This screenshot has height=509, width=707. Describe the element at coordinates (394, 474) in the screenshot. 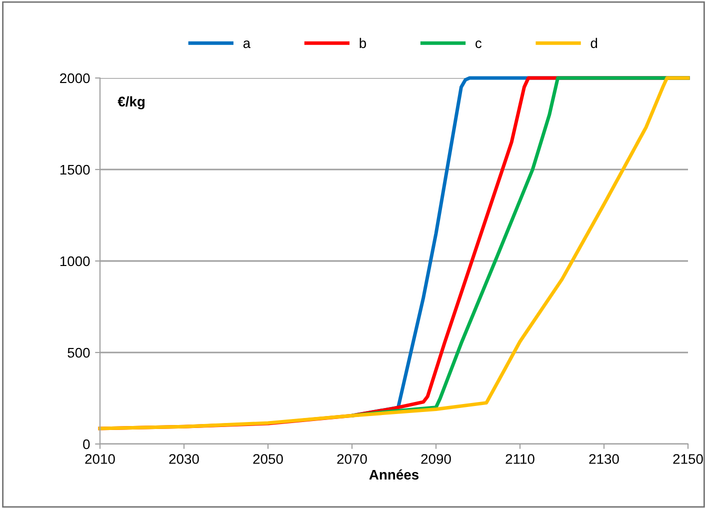

I see `x-axis-title: Années` at that location.